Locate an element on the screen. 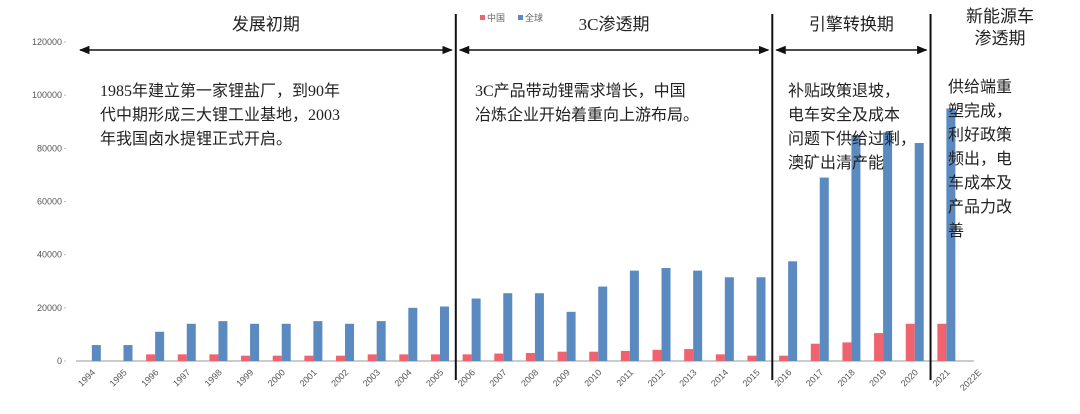  y-tick-label: 100000 is located at coordinates (47, 95).